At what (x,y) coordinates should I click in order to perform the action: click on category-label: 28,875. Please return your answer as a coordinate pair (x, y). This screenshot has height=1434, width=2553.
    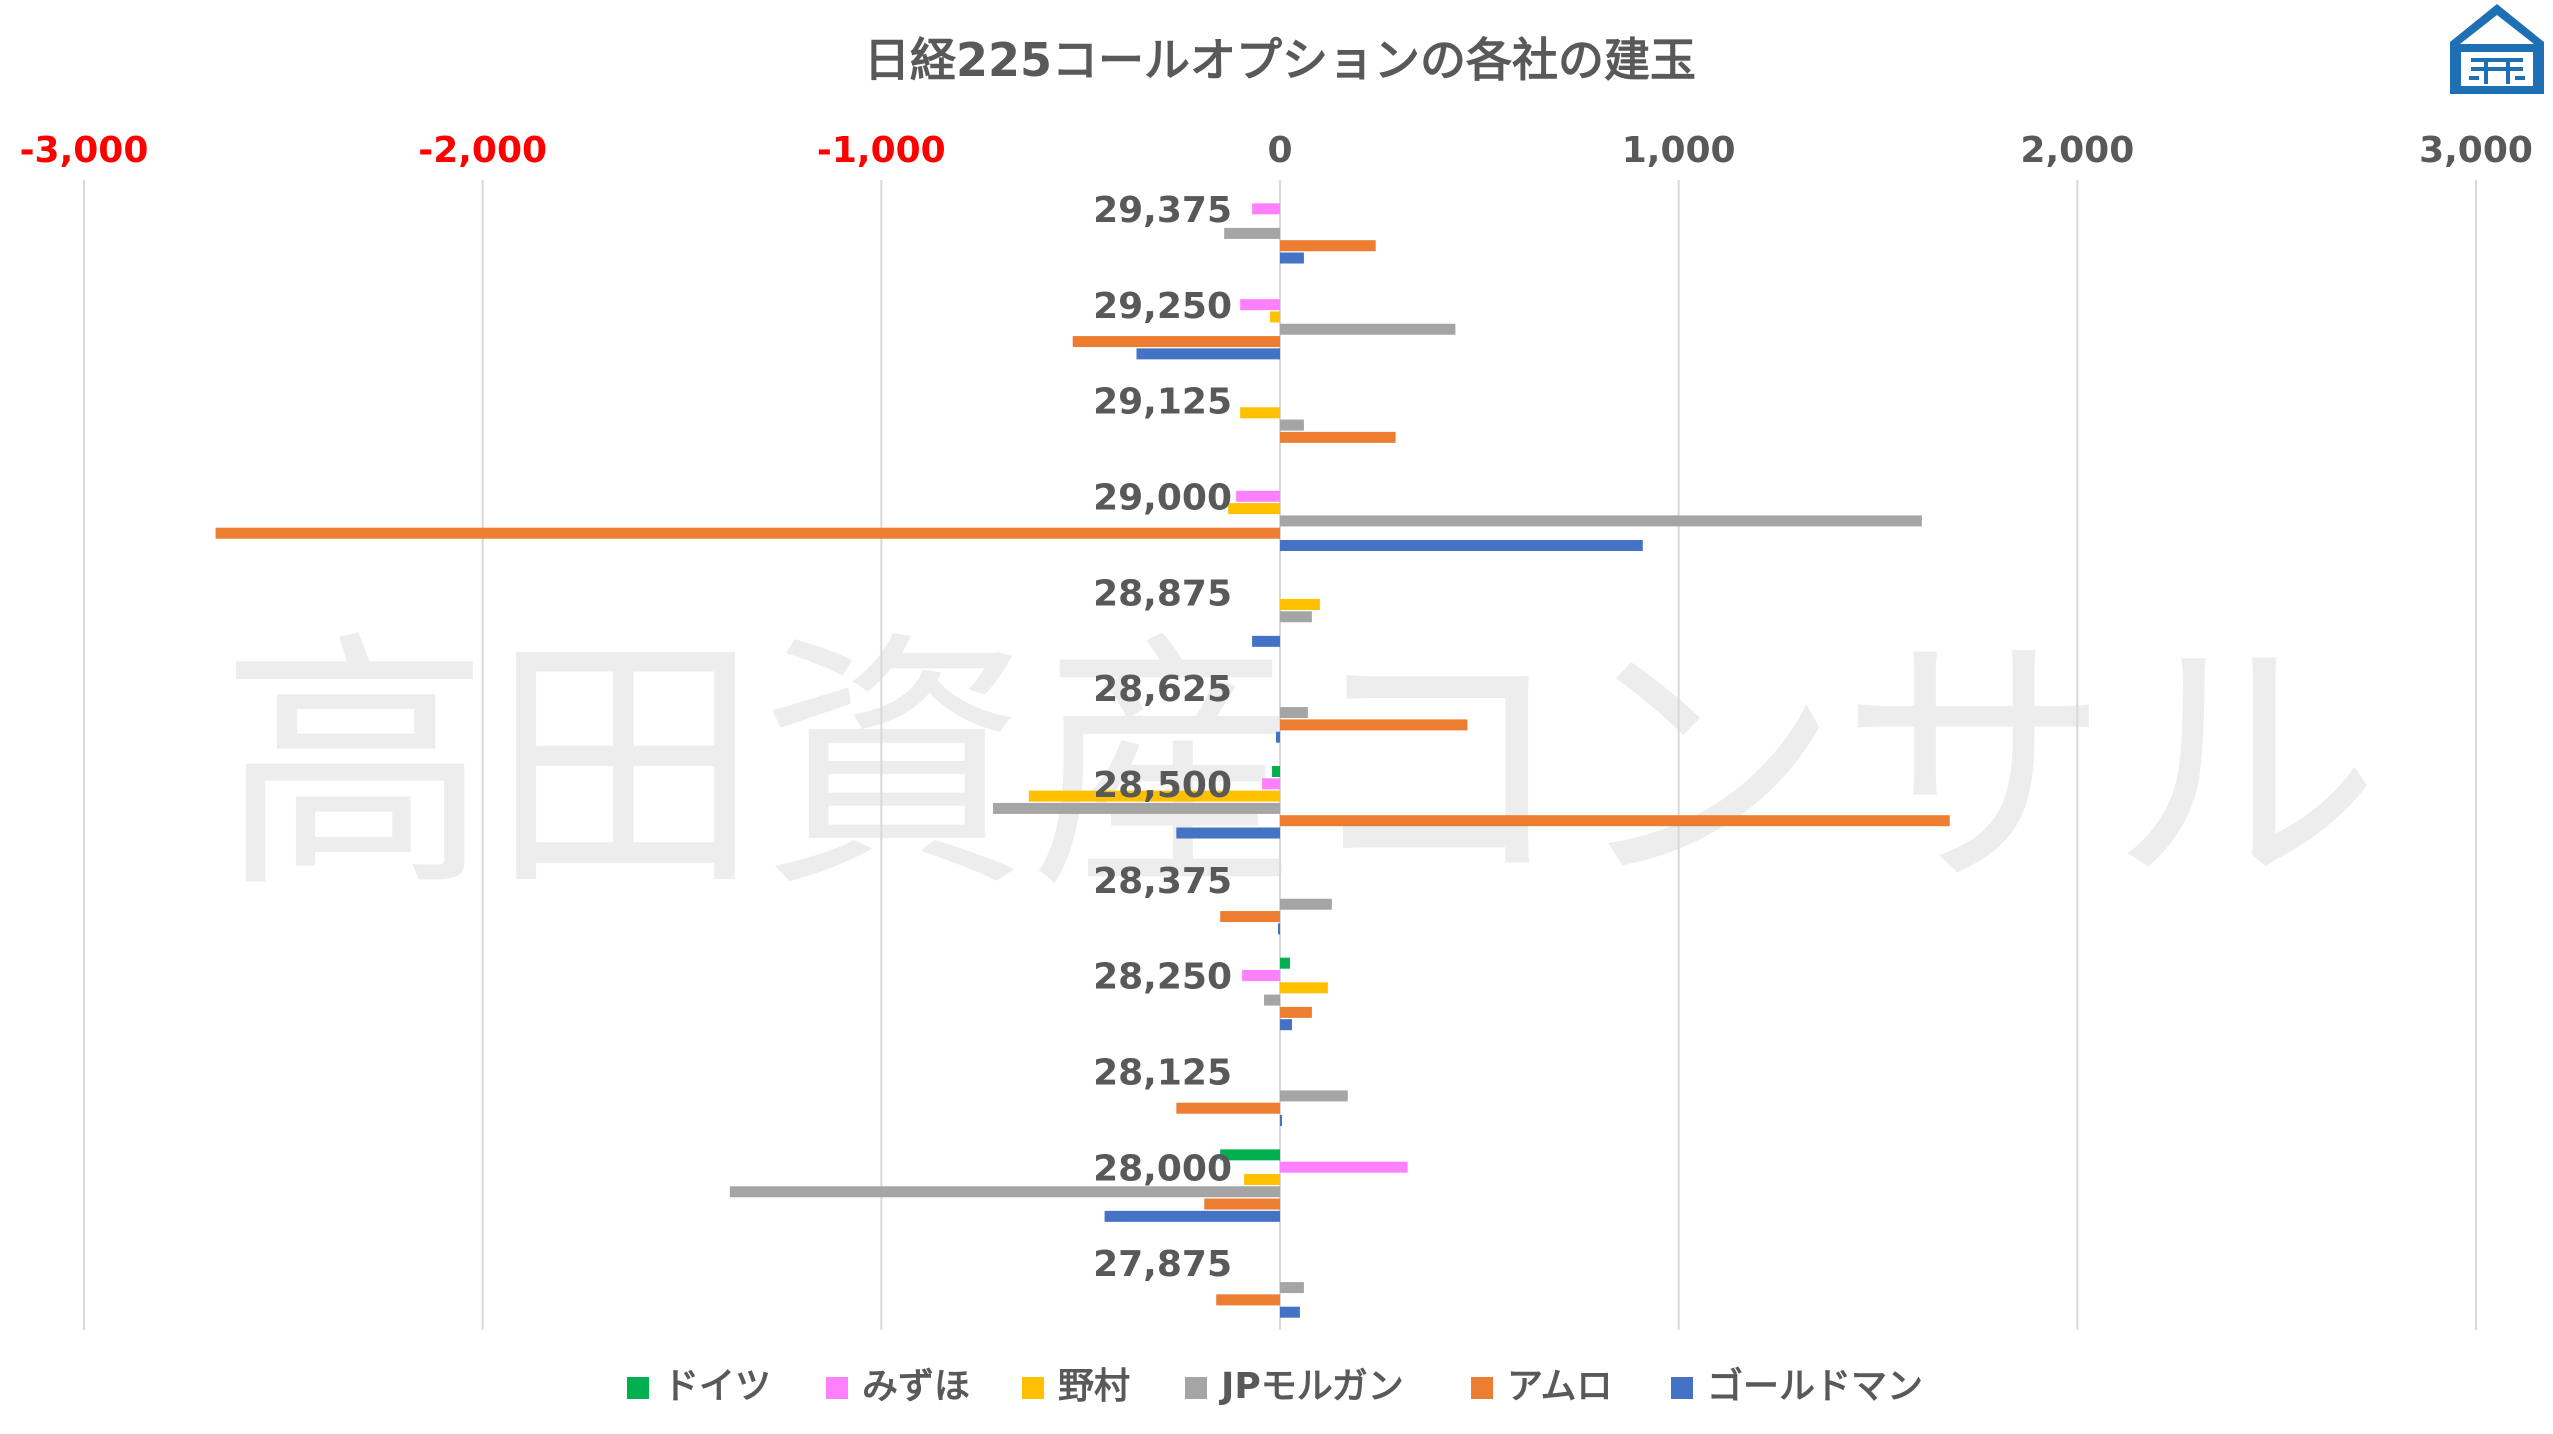
    Looking at the image, I should click on (1162, 593).